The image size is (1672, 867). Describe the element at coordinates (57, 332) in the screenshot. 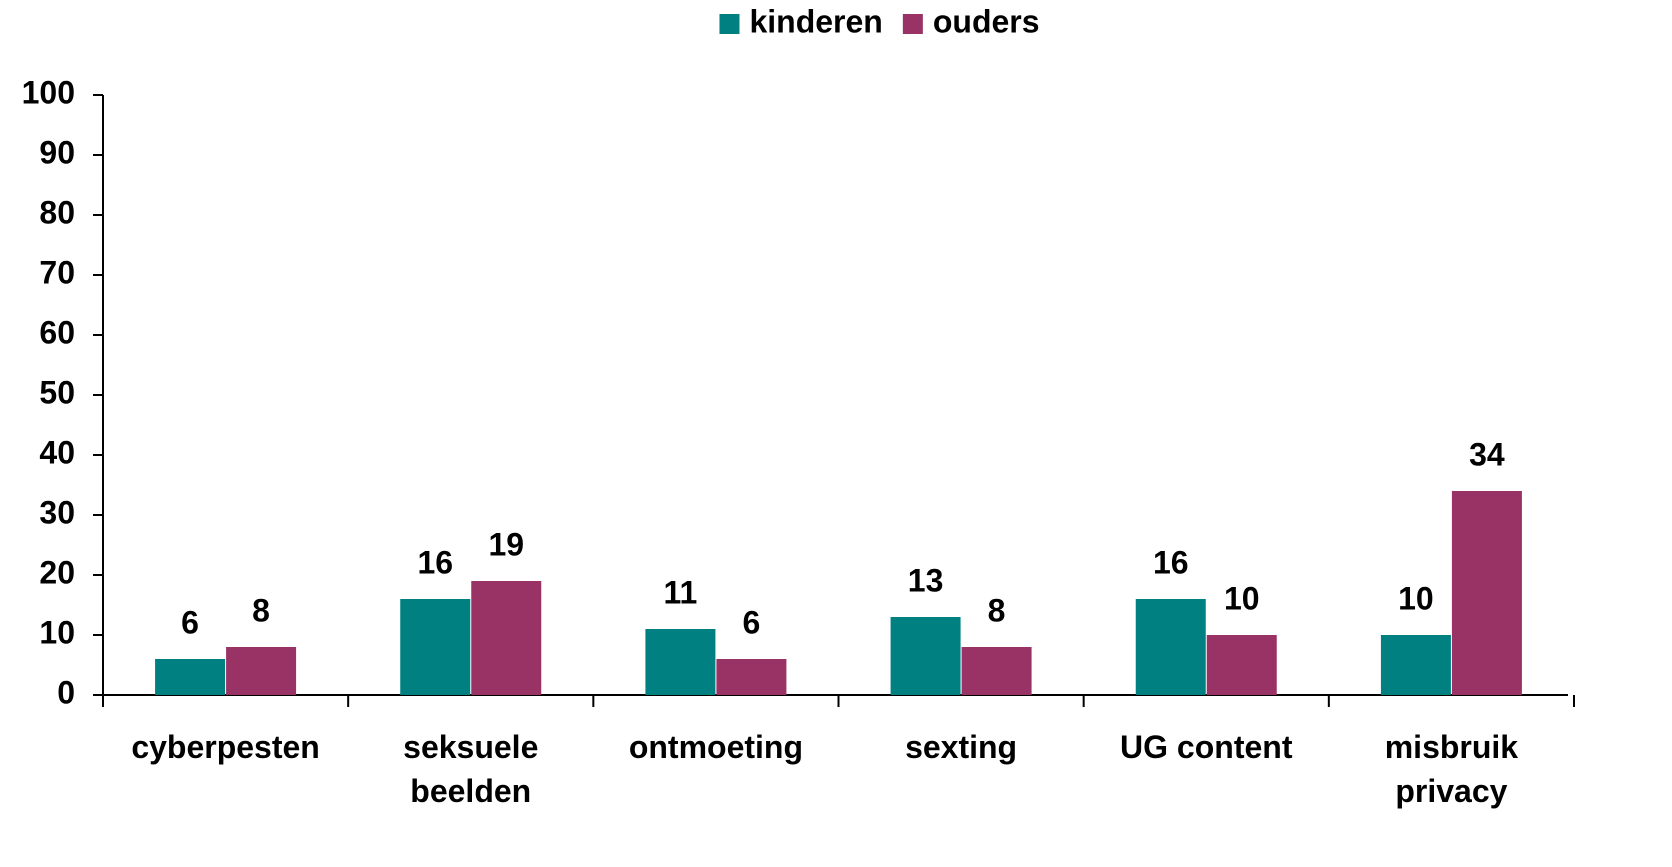

I see `y-tick-label: 60` at that location.